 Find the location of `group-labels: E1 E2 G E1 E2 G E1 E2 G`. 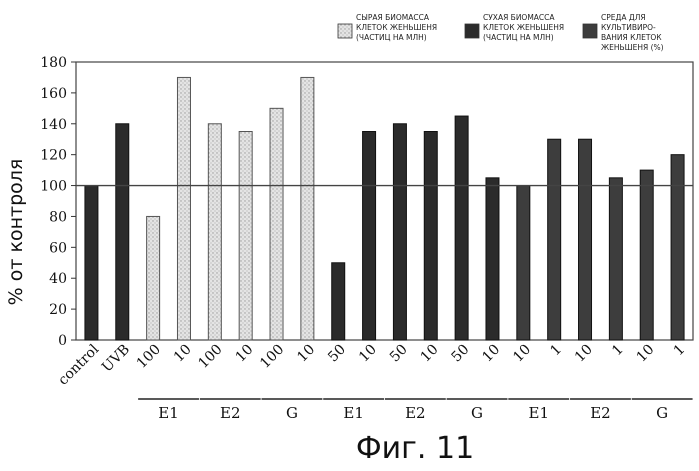

group-labels: E1 E2 G E1 E2 G E1 E2 G is located at coordinates (415, 410).